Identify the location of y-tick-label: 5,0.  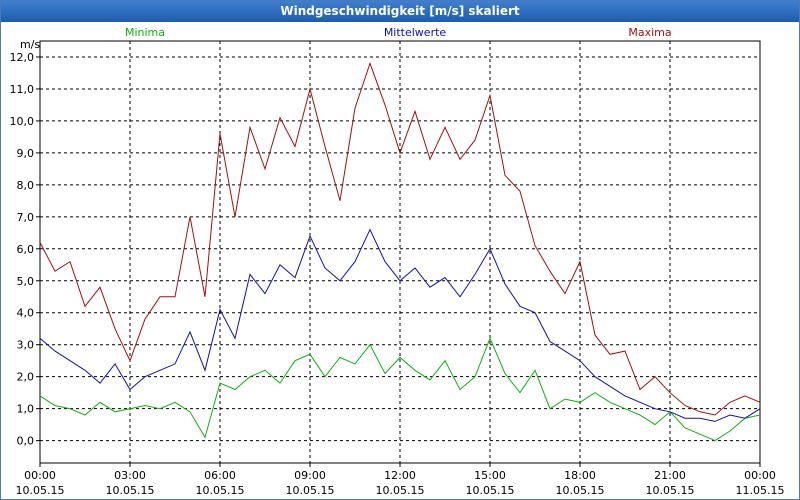
(26, 281).